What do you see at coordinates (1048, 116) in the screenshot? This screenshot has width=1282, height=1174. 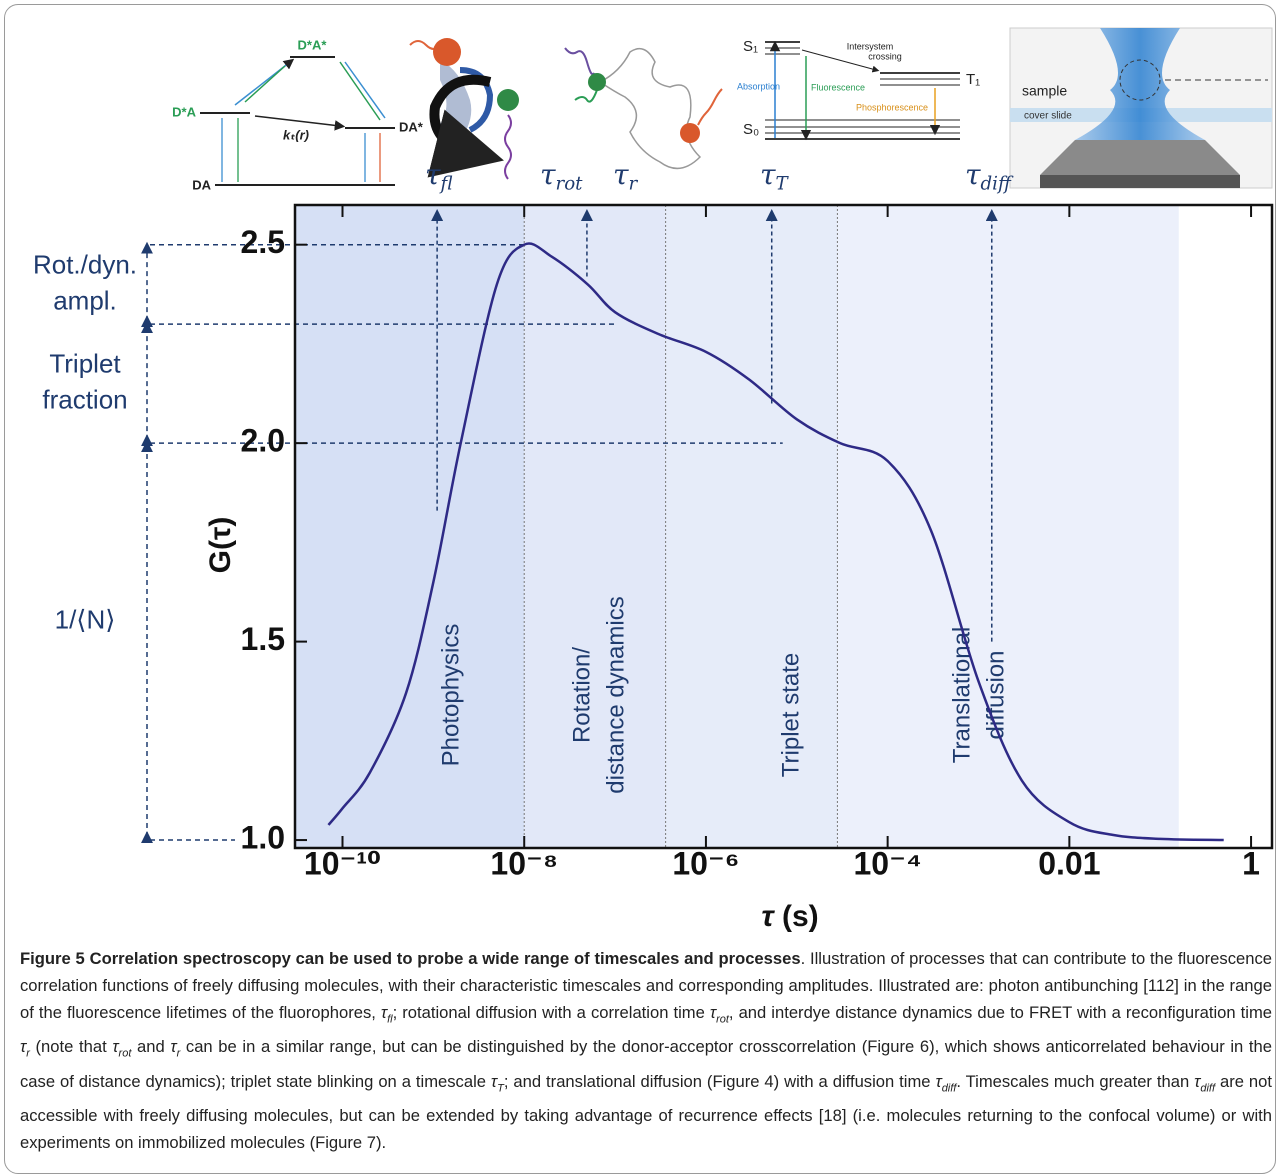 I see `slide-label: cover slide` at bounding box center [1048, 116].